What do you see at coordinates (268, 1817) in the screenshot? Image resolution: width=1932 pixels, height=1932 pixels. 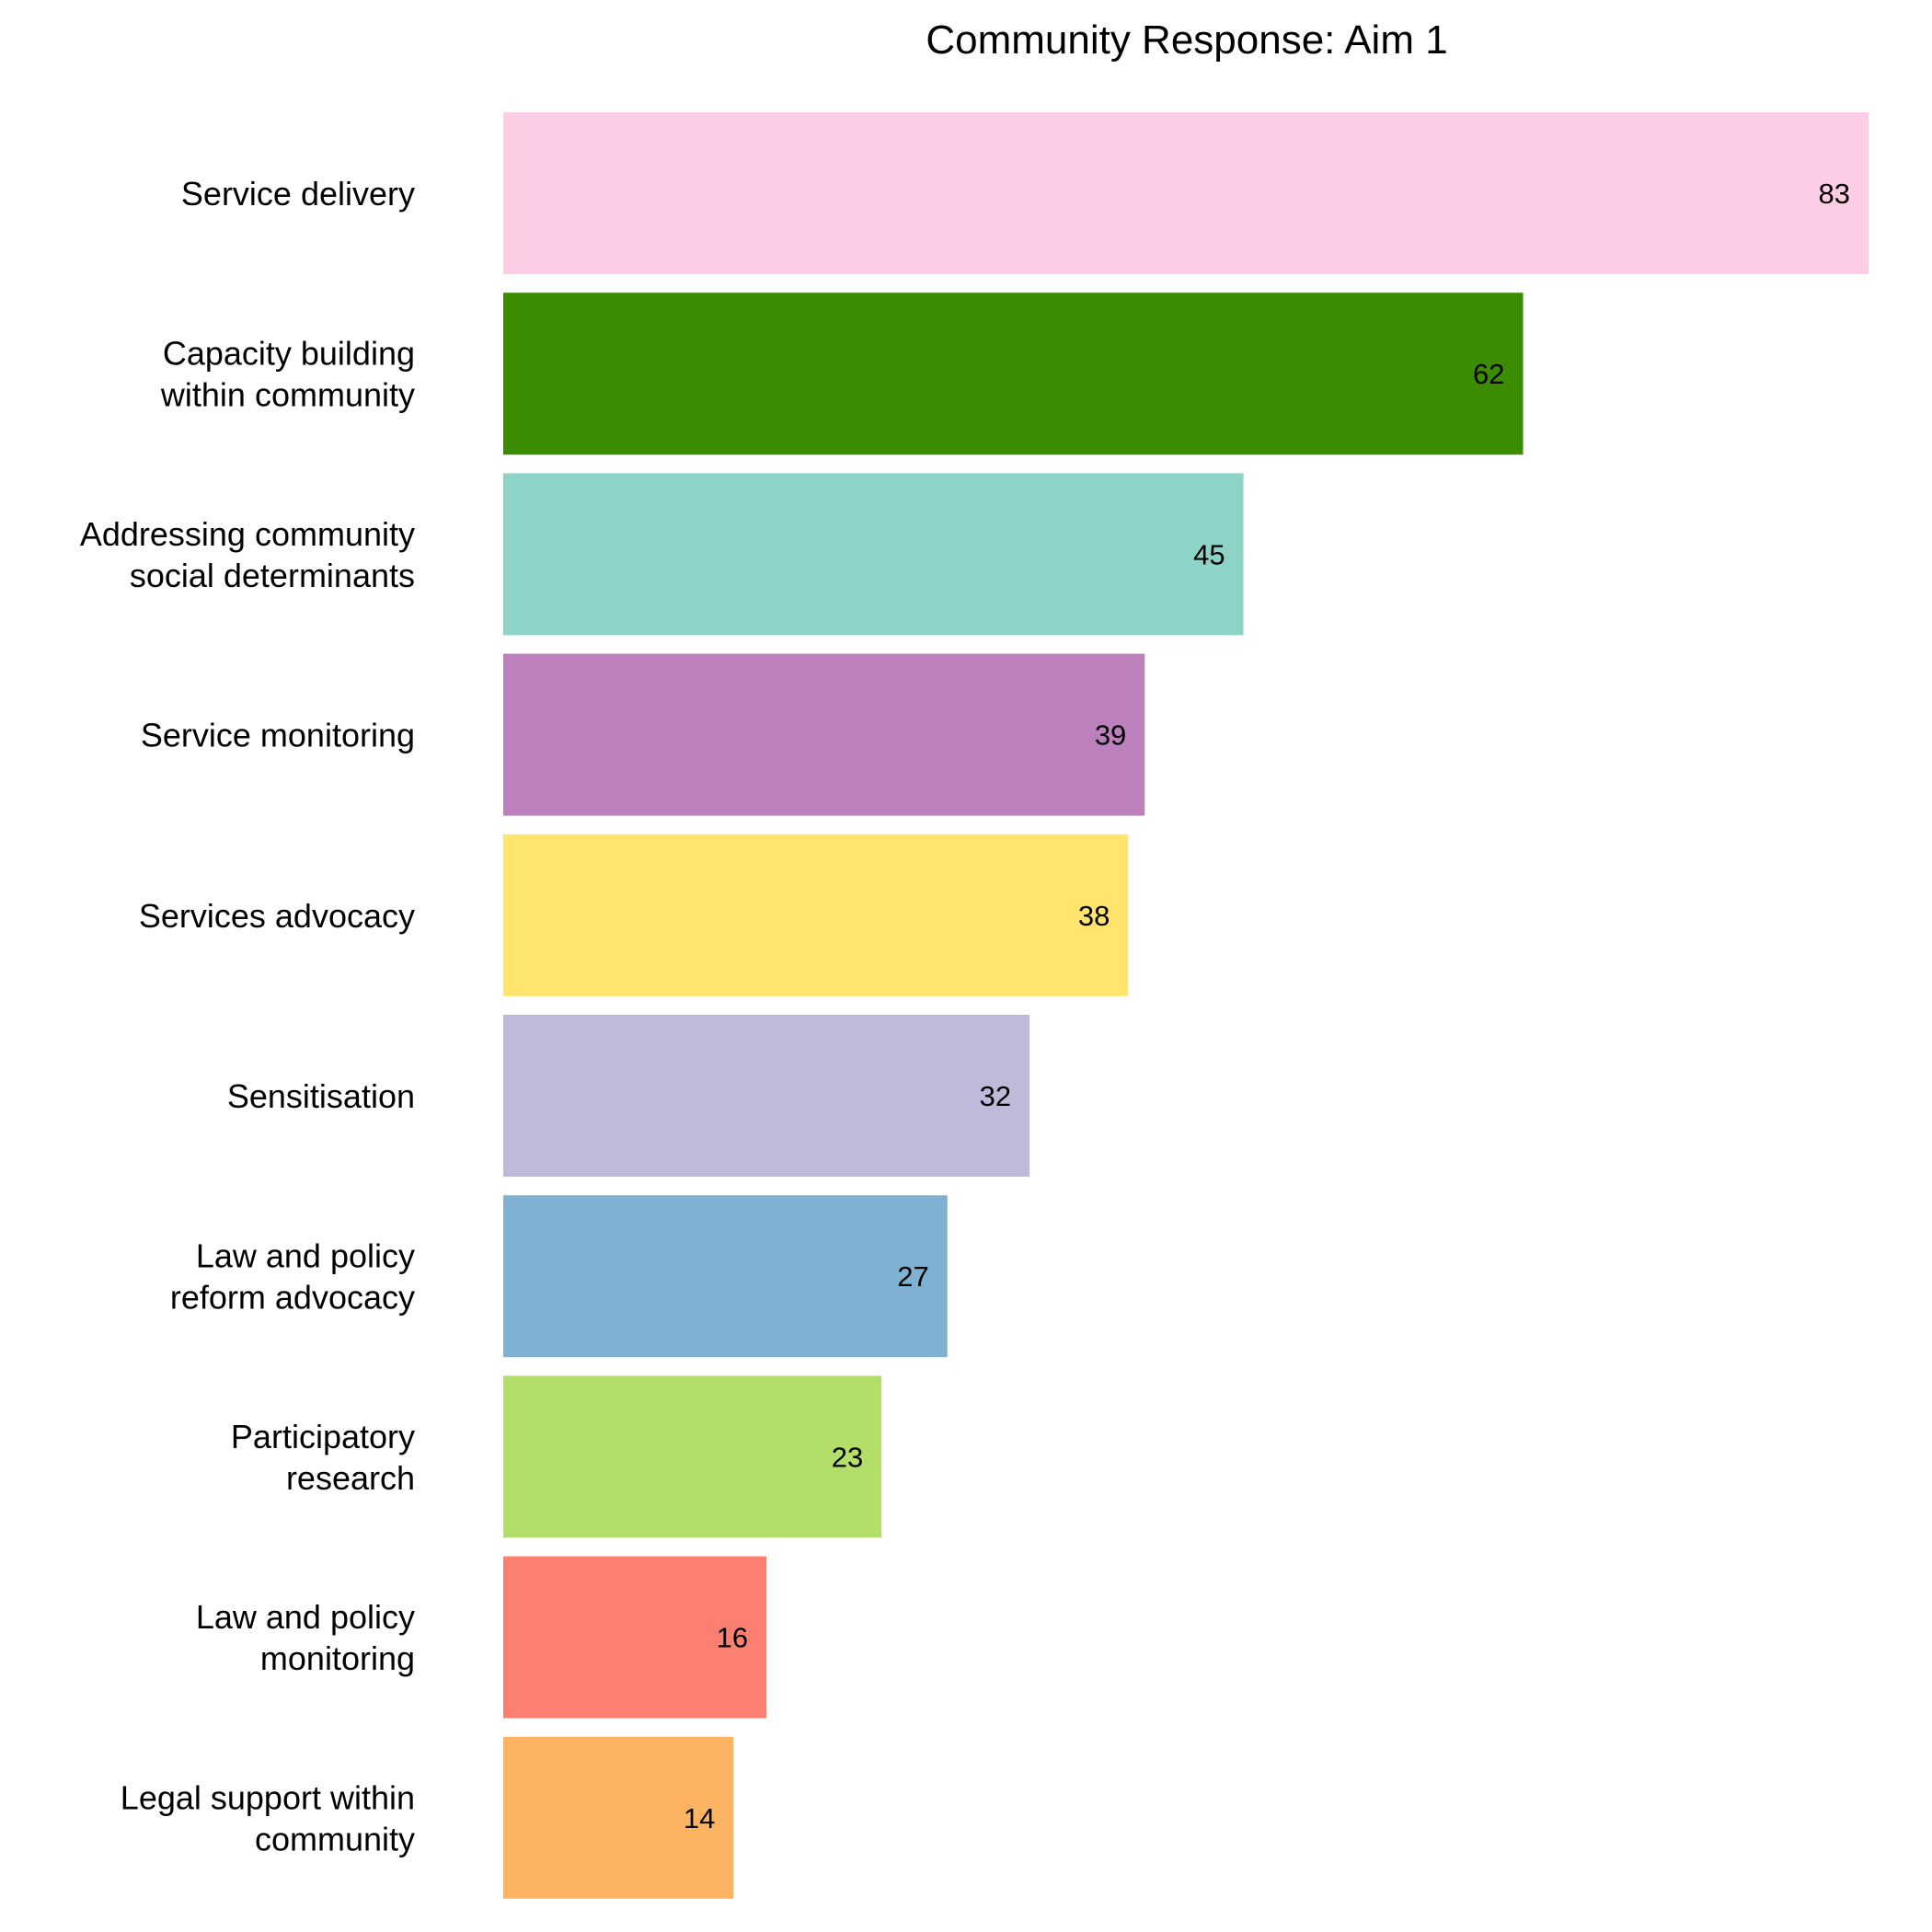 I see `category-label-legal-support-within-community: Legal support within community` at bounding box center [268, 1817].